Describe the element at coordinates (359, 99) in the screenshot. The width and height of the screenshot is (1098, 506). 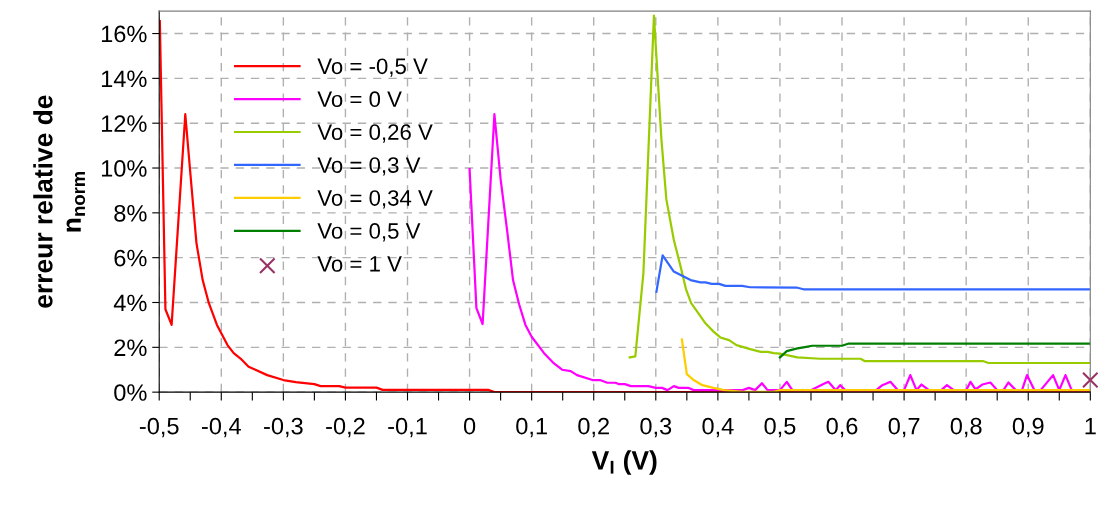
I see `legend-label: Vo = 0 V` at that location.